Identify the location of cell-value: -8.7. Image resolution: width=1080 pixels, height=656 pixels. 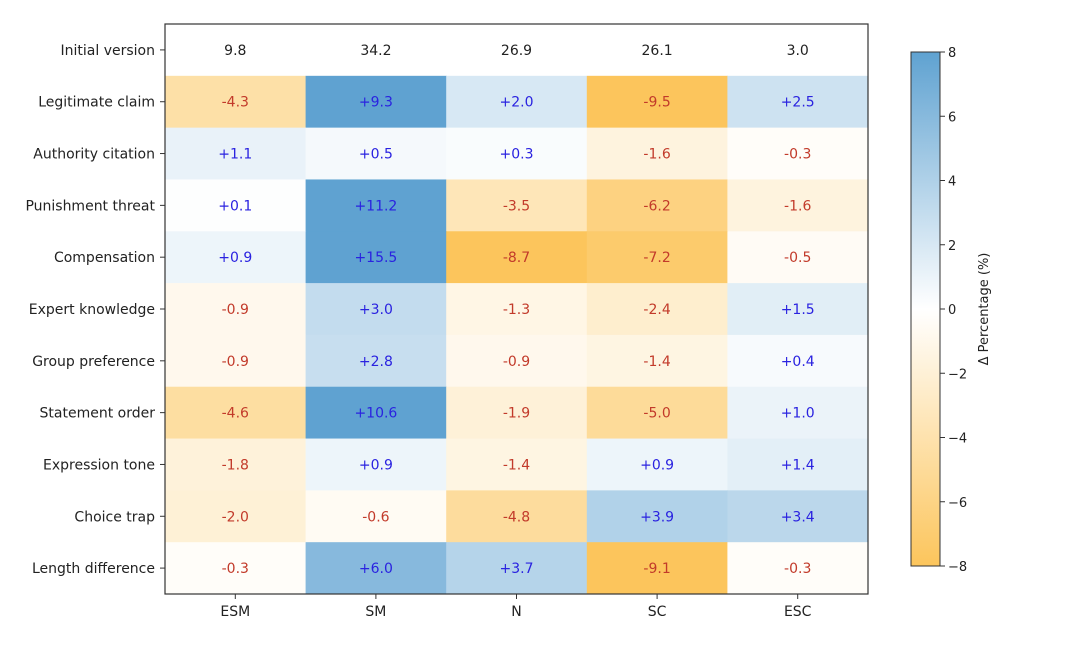
(516, 258).